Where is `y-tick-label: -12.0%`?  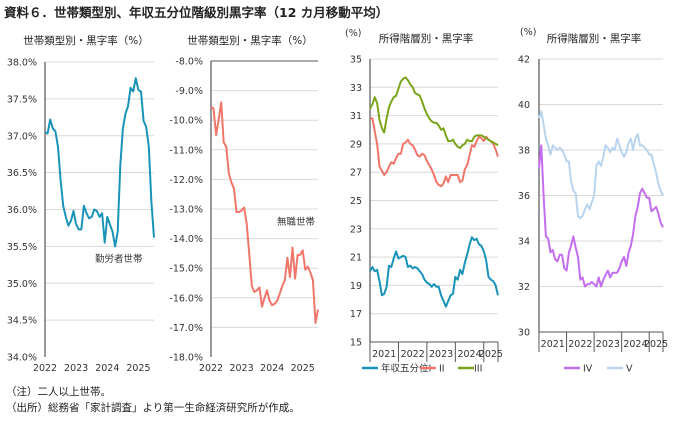 y-tick-label: -12.0% is located at coordinates (186, 180).